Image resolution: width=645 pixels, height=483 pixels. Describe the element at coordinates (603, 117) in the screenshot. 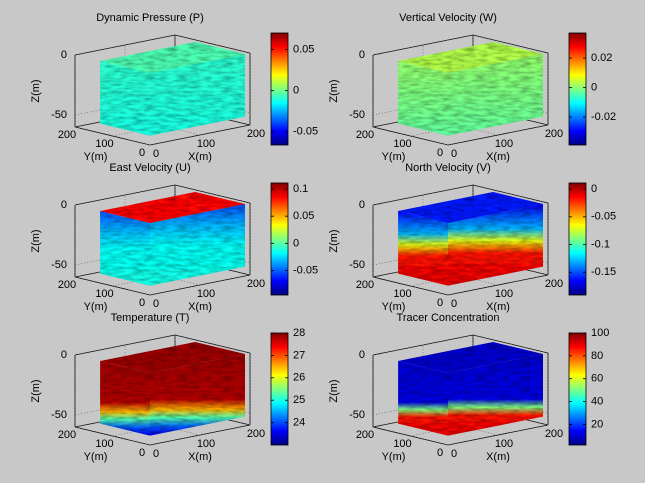

I see `colorbar-tick-label: -0.02` at that location.